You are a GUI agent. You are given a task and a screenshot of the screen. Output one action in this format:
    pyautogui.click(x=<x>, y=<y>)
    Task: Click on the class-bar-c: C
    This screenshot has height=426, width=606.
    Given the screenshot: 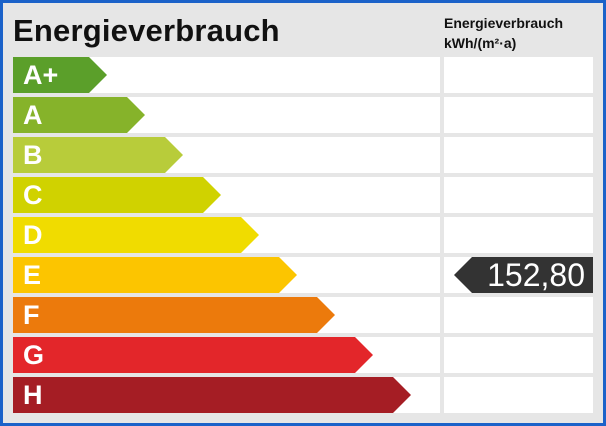 What is the action you would take?
    pyautogui.click(x=117, y=195)
    